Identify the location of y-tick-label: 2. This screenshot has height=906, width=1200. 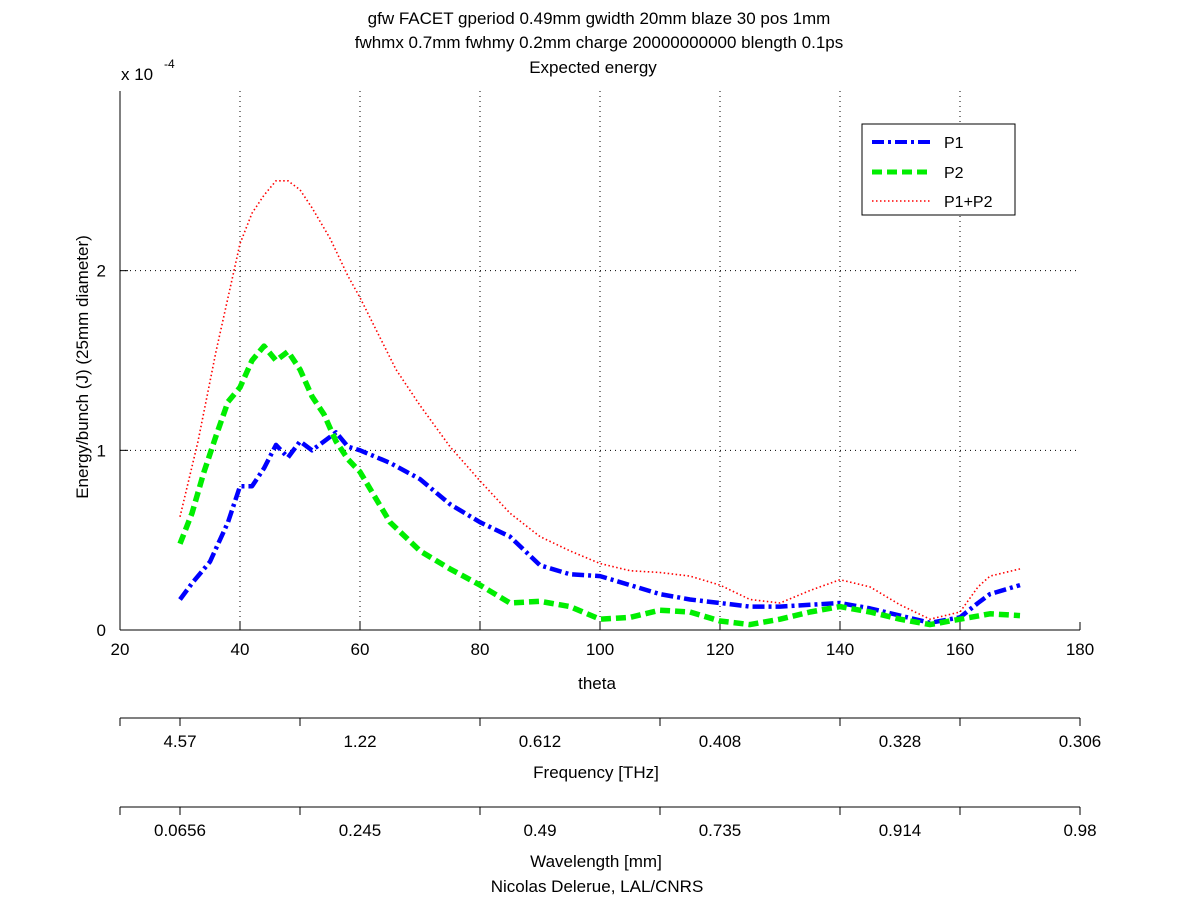
(101, 271).